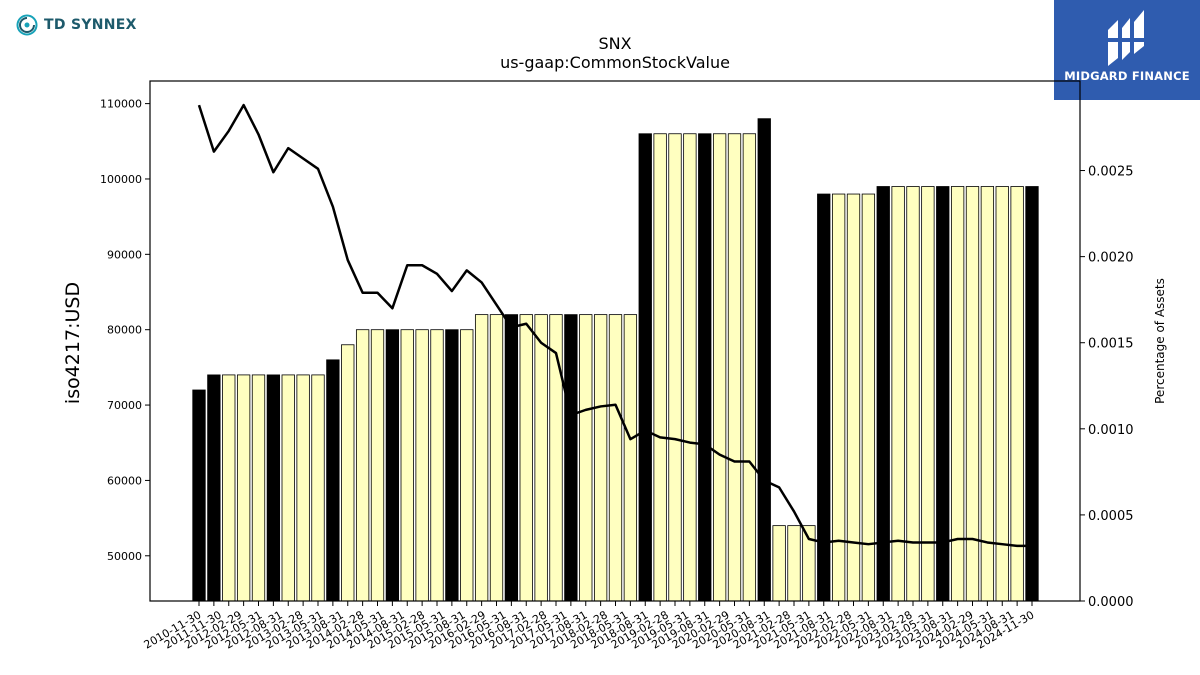 This screenshot has width=1200, height=675. I want to click on y-tick-label: 110000, so click(121, 104).